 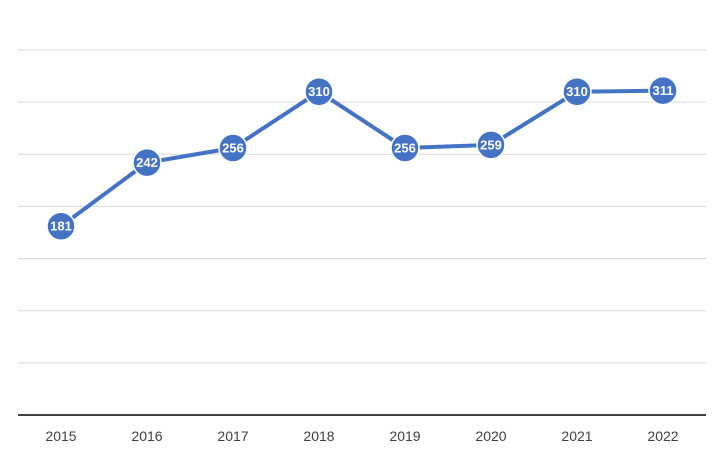 What do you see at coordinates (361, 436) in the screenshot?
I see `x-tick-labels: 2015 2016 2017 2018 2019 2020 2021 2022` at bounding box center [361, 436].